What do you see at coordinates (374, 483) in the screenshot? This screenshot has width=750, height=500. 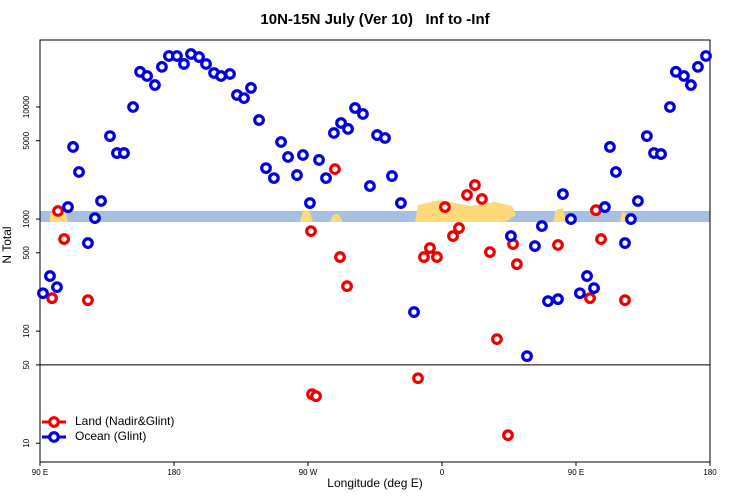 I see `x-axis-label: Longitude (deg E)` at bounding box center [374, 483].